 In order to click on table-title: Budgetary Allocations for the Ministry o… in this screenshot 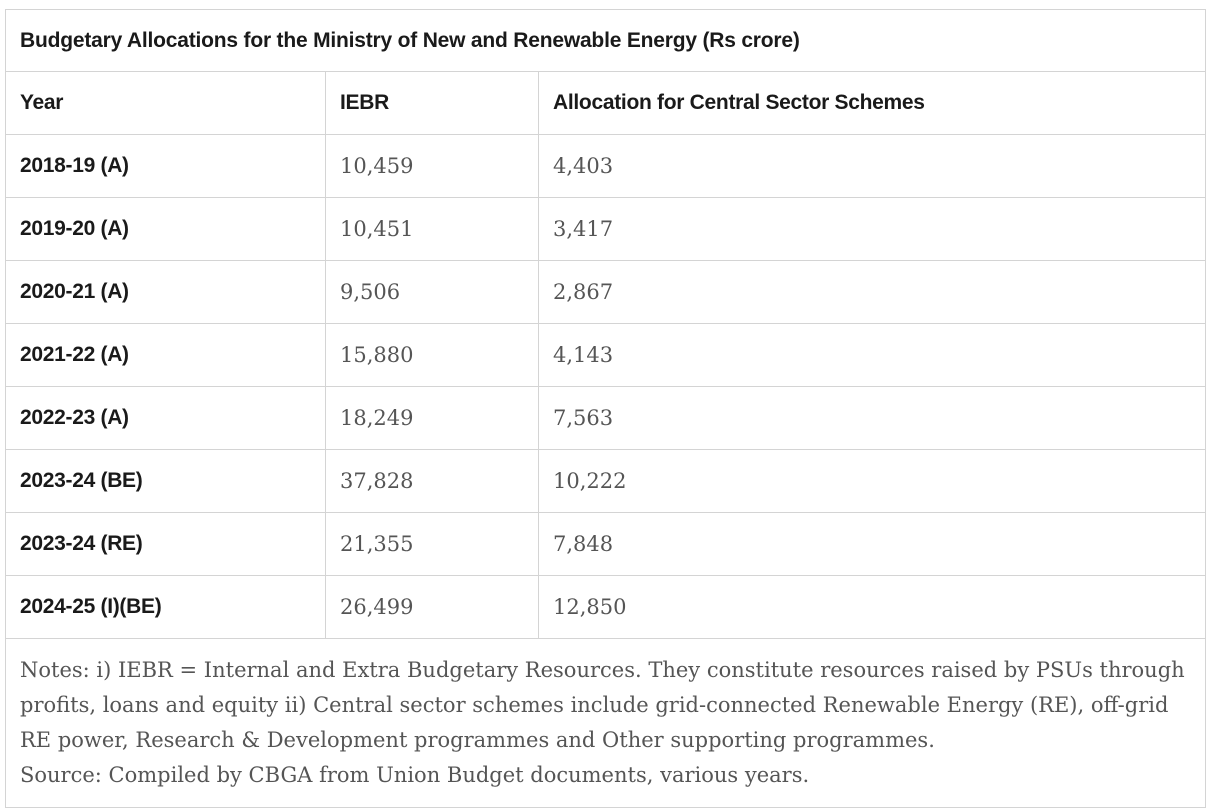, I will do `click(605, 40)`.